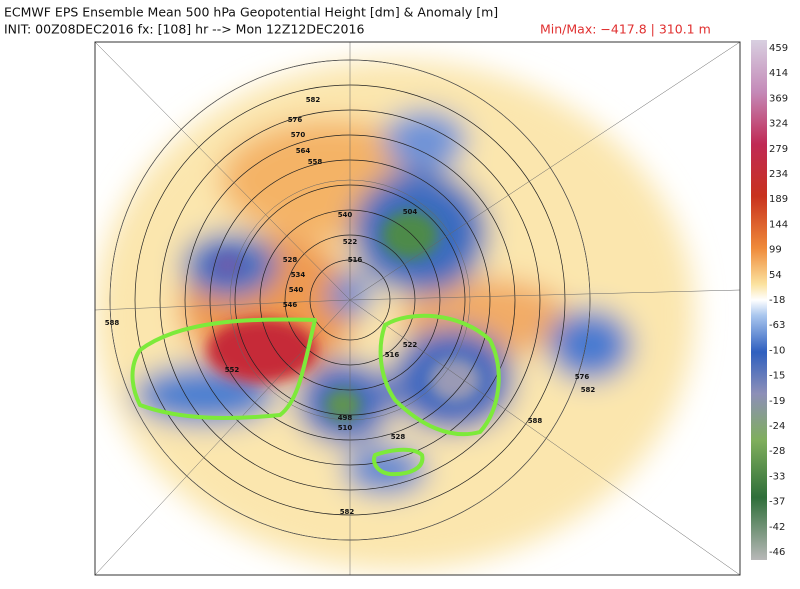  Describe the element at coordinates (232, 370) in the screenshot. I see `contour-label: 552` at that location.